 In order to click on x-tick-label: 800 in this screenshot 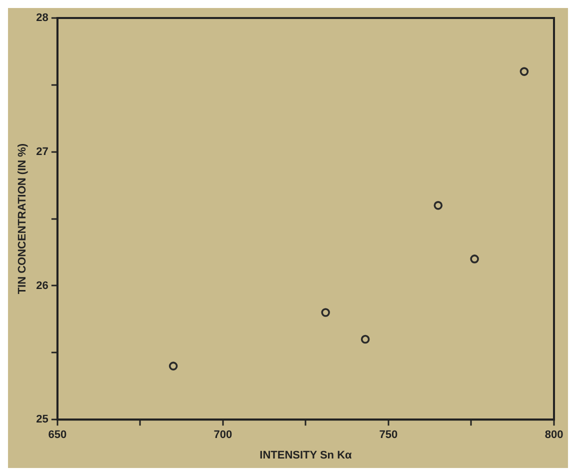, I will do `click(554, 435)`.